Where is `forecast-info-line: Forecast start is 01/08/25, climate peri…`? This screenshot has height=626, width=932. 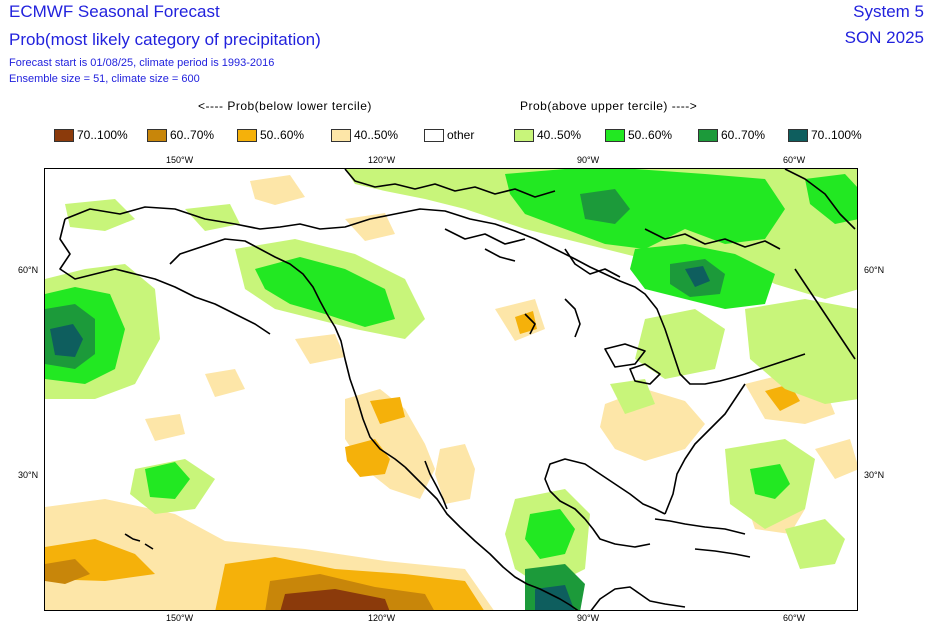
forecast-info-line: Forecast start is 01/08/25, climate peri… is located at coordinates (142, 63).